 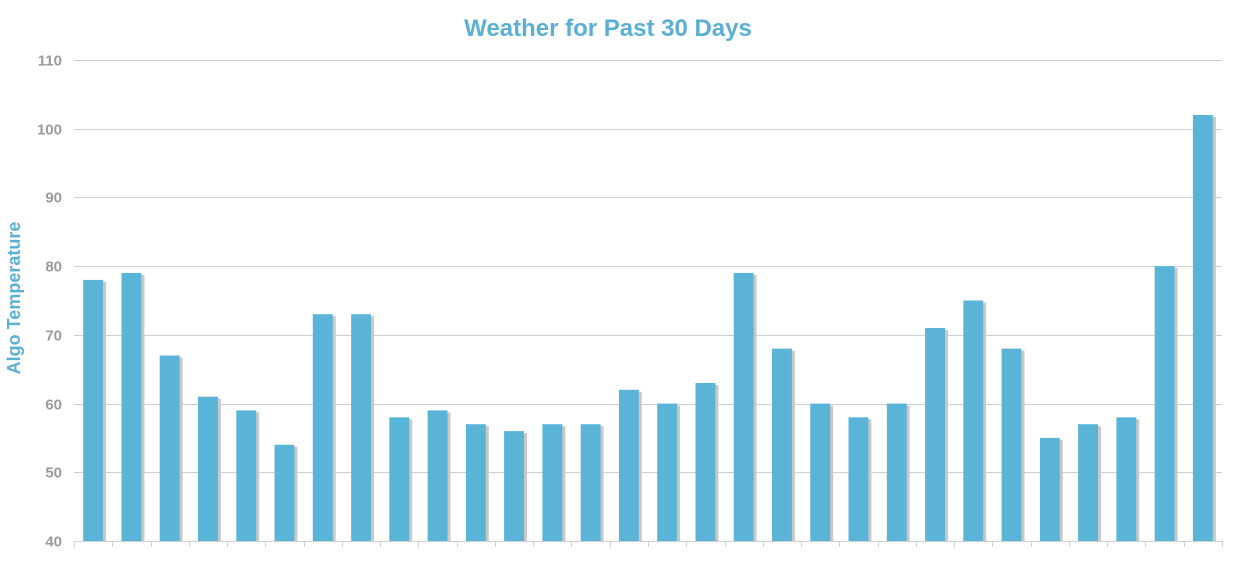 I want to click on y-axis-ticks: 40 50 60 70 80 90 100 110, so click(x=49, y=302).